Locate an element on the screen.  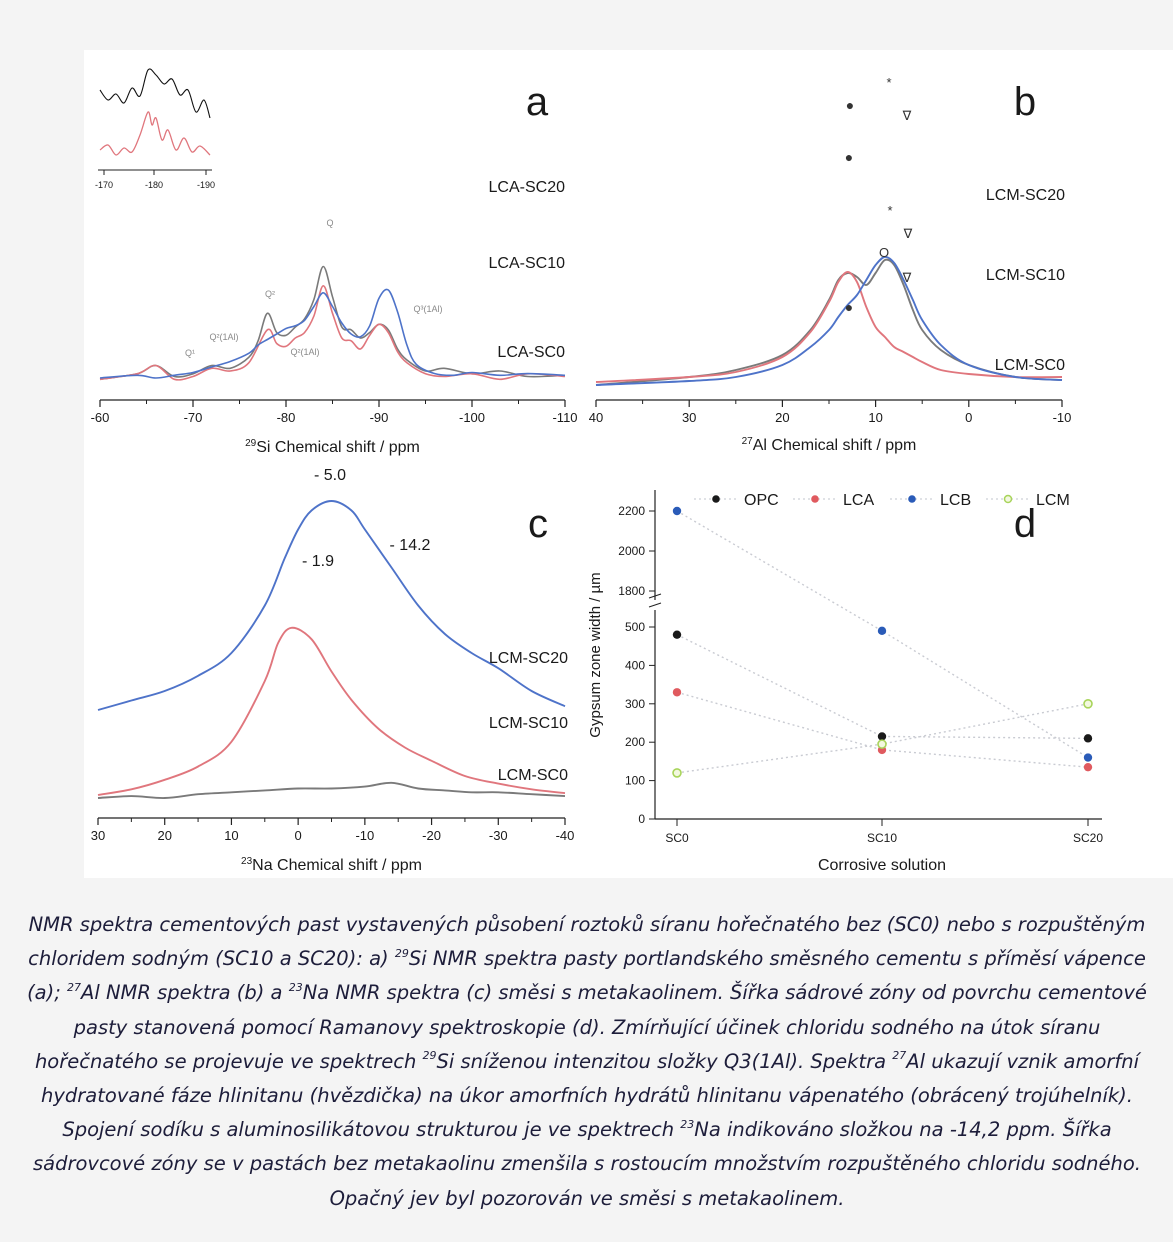
series-label: LCM-SC20 is located at coordinates (528, 658).